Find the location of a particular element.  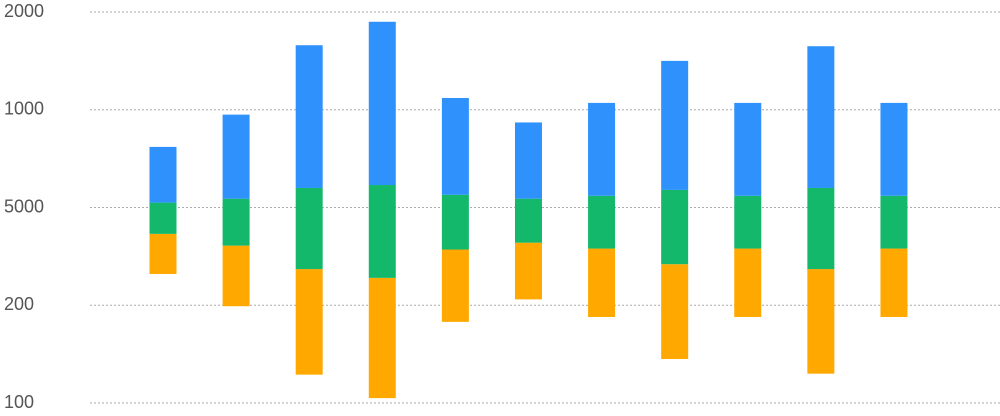

y-tick-label: 200 is located at coordinates (19, 304).